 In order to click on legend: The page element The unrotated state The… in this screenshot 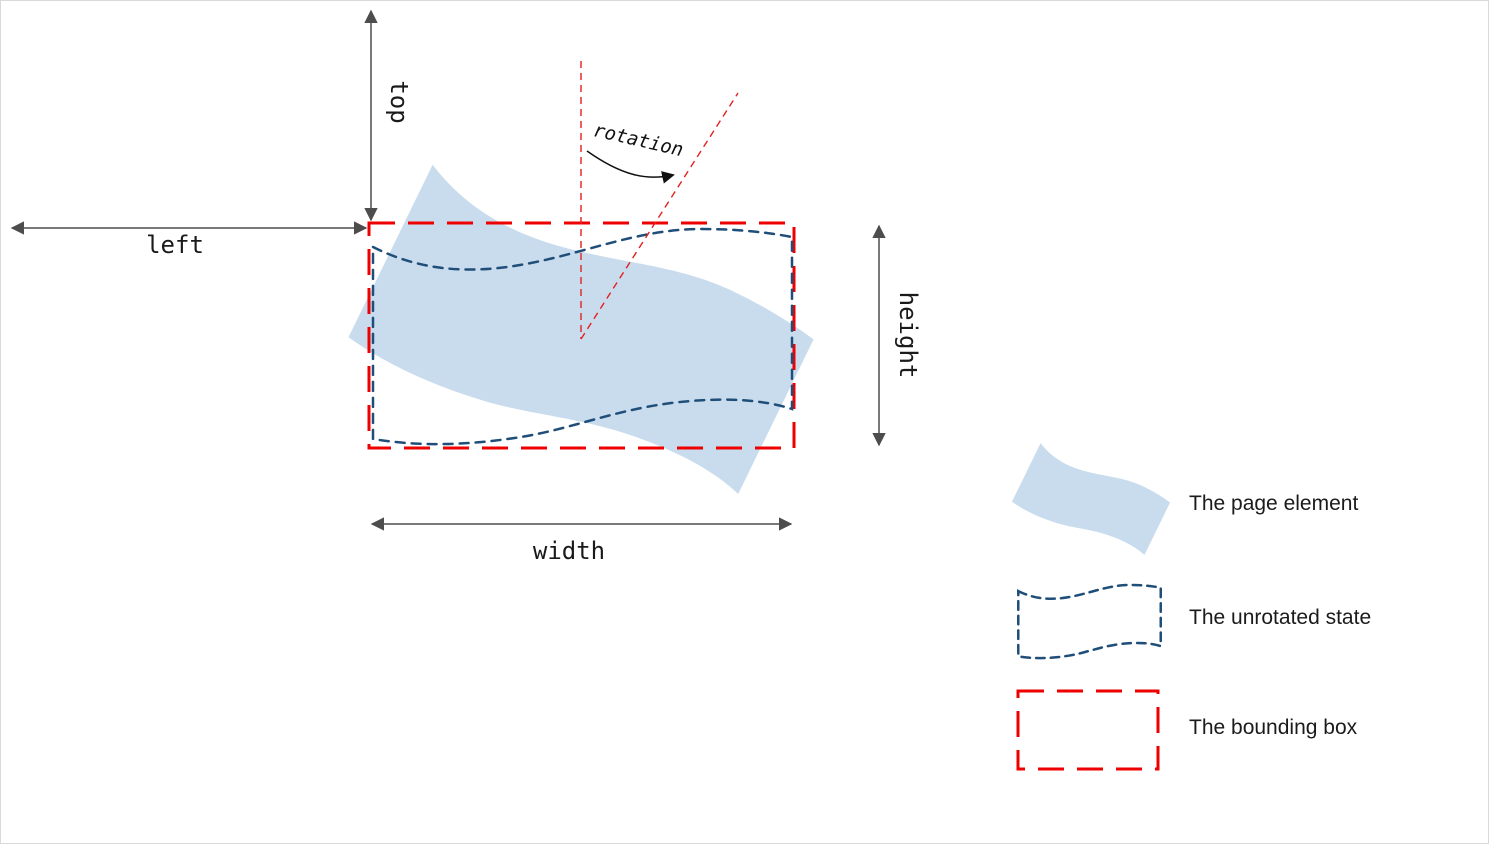, I will do `click(1191, 604)`.